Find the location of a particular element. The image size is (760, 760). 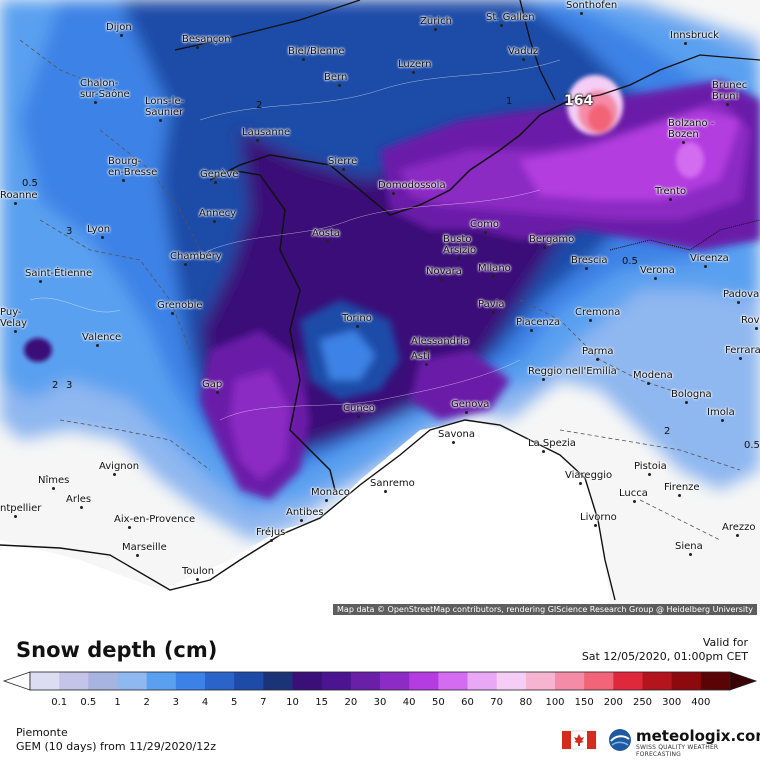

city-label: Reggio nell'Emilia is located at coordinates (572, 371).